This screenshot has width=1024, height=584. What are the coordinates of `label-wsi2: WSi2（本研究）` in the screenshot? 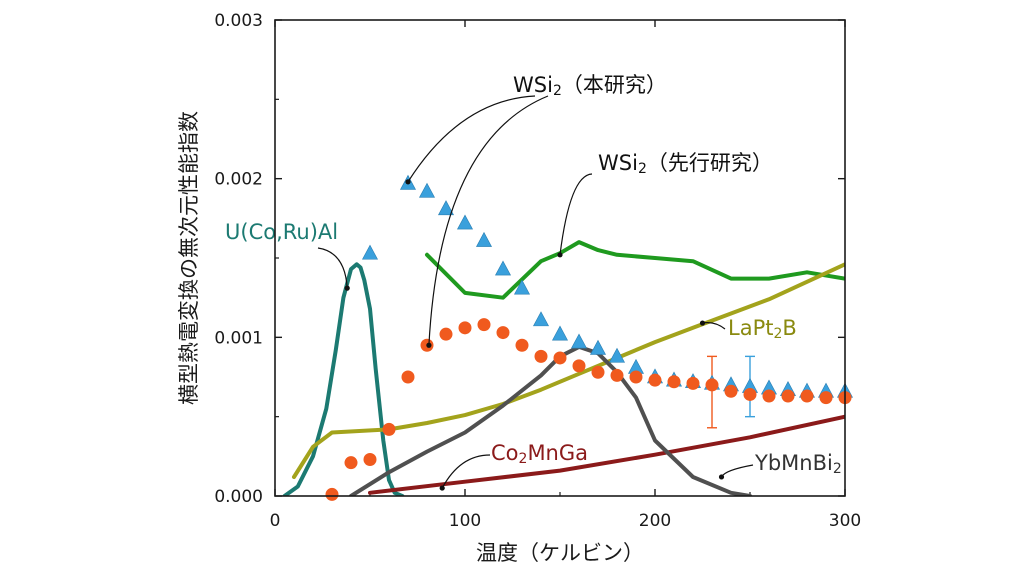 It's located at (590, 86).